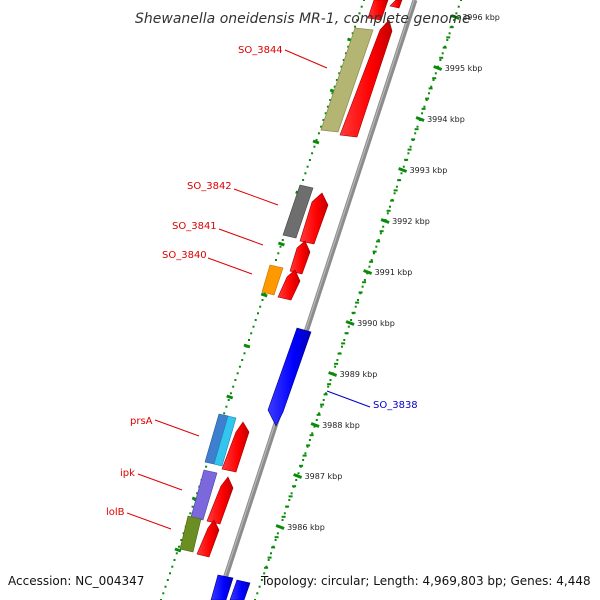 The width and height of the screenshot is (600, 600). Describe the element at coordinates (160, 482) in the screenshot. I see `connector-ipk` at that location.